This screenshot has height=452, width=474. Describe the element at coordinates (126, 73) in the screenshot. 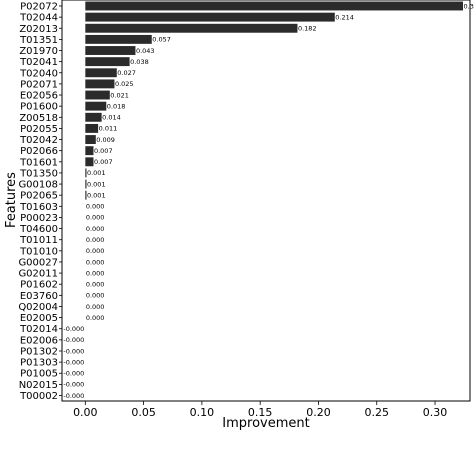

I see `bar-value-label: 0.027` at that location.